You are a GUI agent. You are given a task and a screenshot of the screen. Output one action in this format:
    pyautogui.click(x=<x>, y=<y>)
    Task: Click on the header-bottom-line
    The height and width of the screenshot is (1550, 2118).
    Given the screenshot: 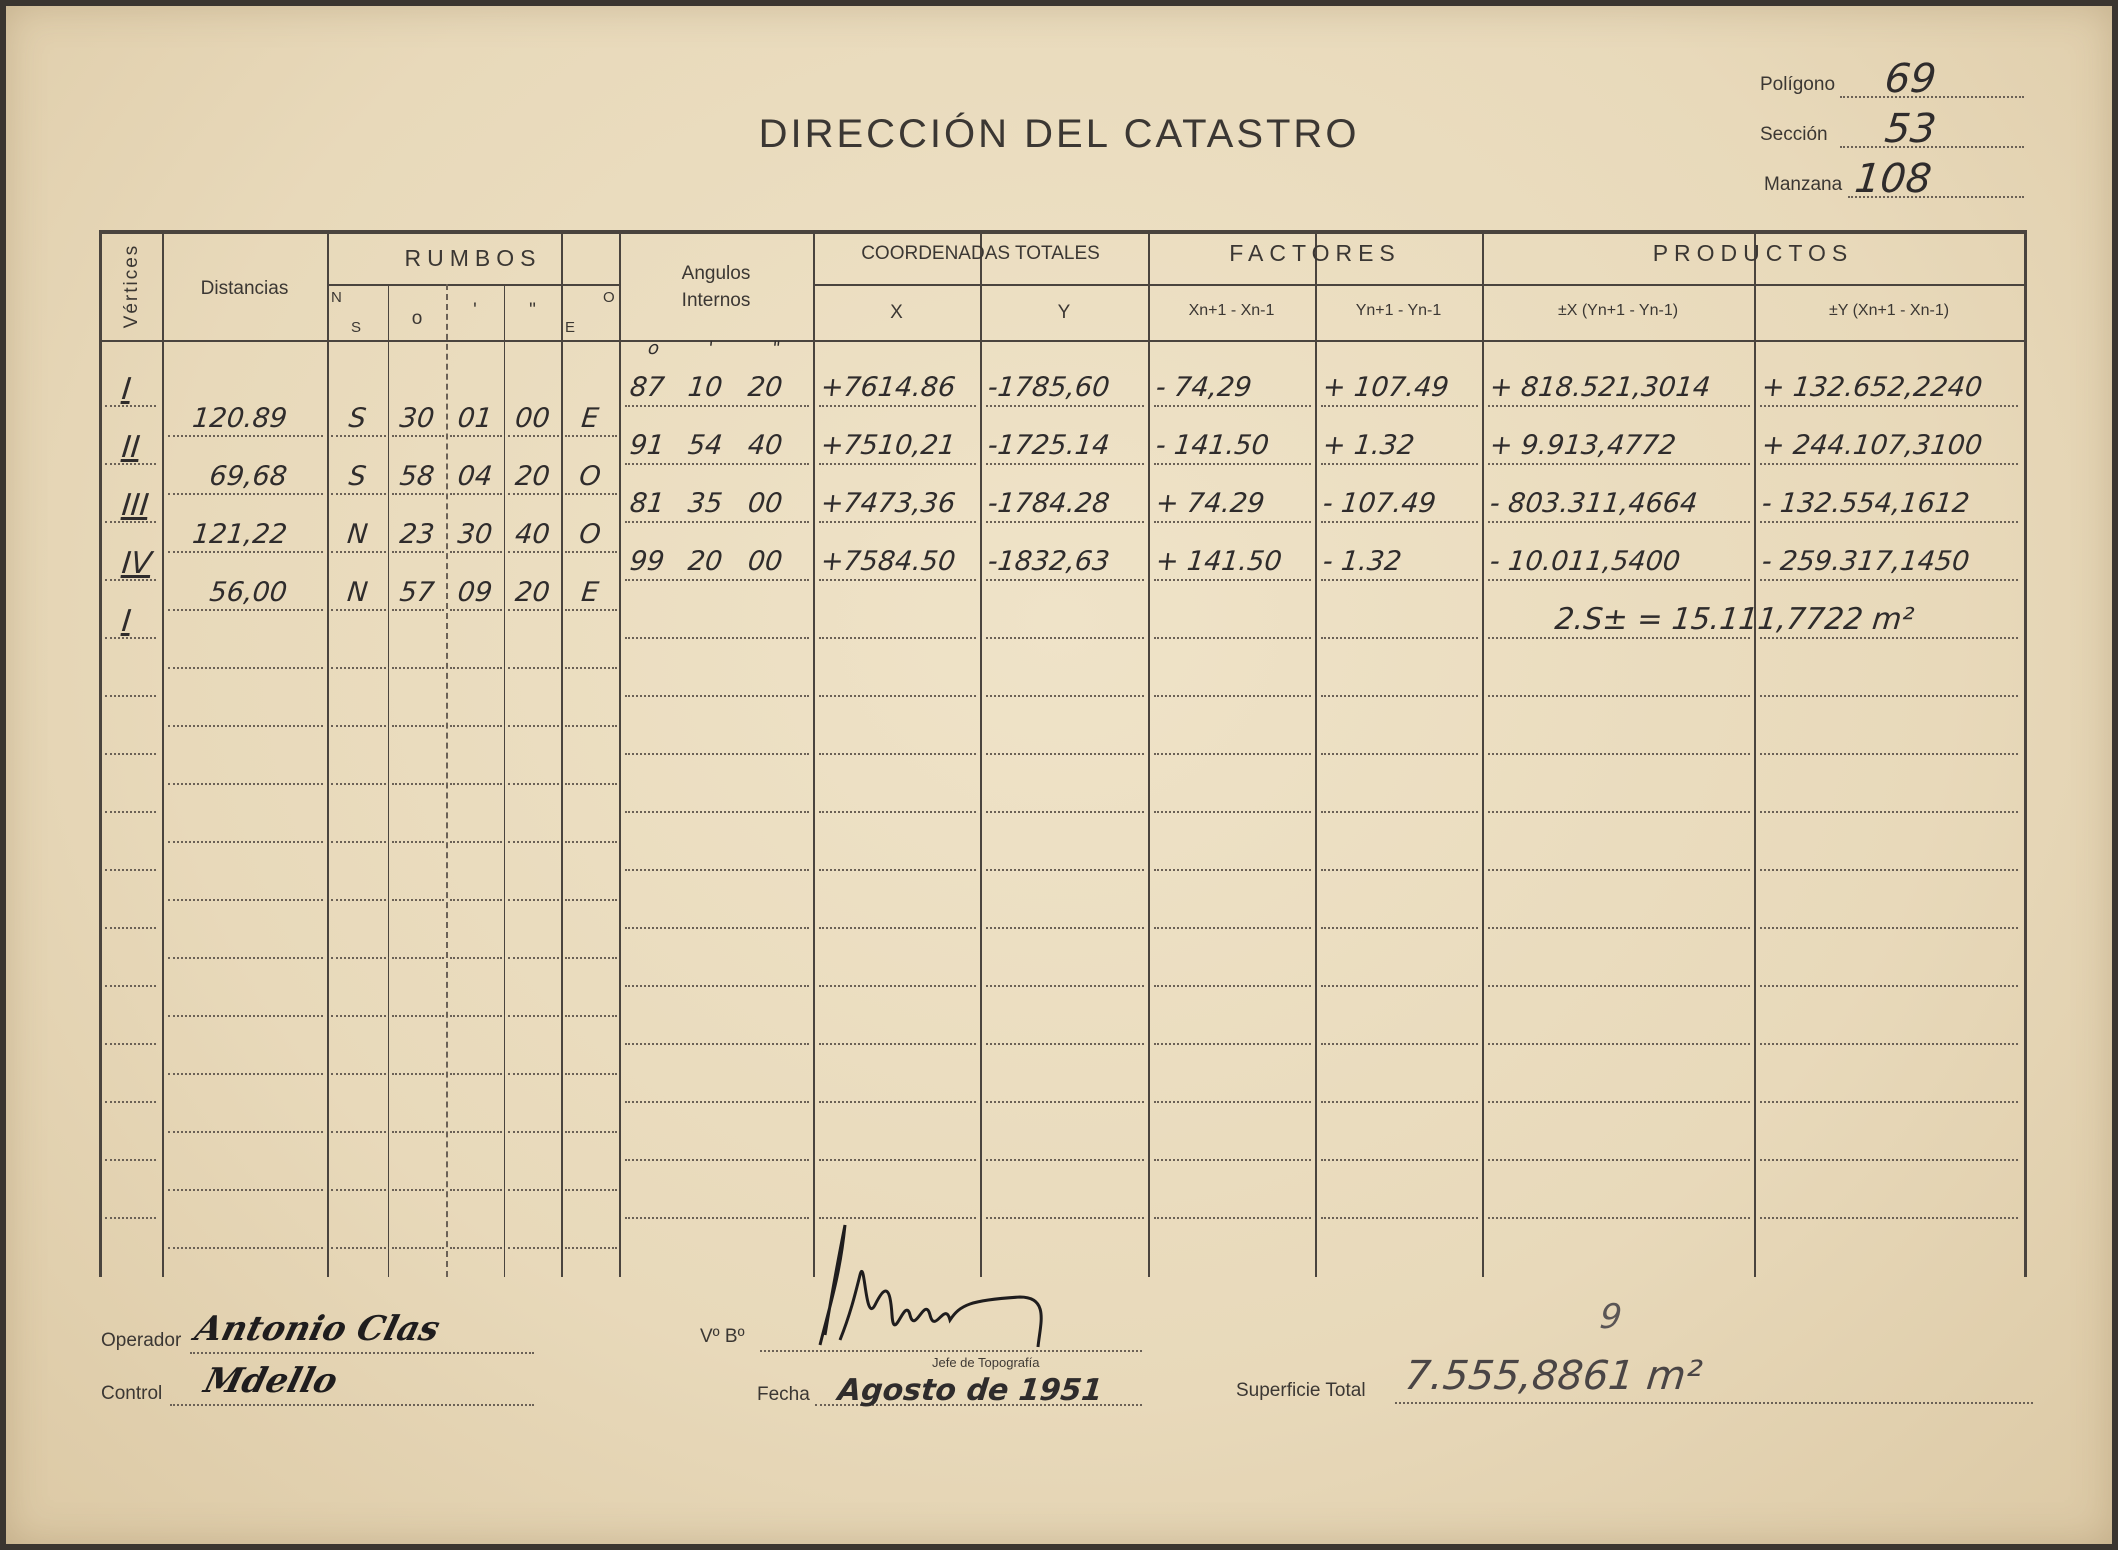 What is the action you would take?
    pyautogui.click(x=1061, y=341)
    